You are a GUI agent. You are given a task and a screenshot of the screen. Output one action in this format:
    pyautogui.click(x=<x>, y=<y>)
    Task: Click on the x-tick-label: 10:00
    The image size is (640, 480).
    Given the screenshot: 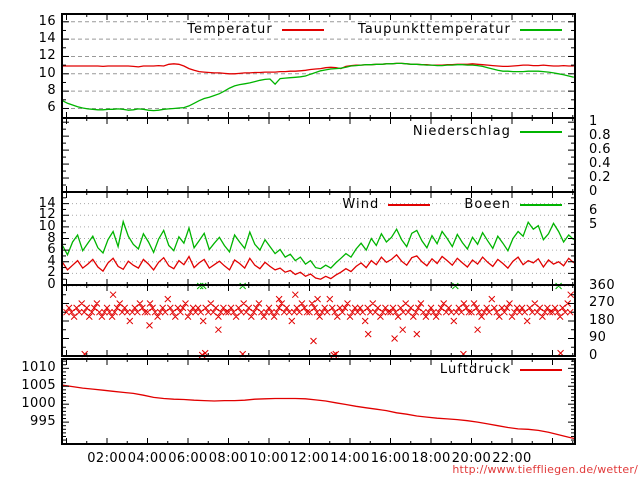 What is the action you would take?
    pyautogui.click(x=269, y=458)
    